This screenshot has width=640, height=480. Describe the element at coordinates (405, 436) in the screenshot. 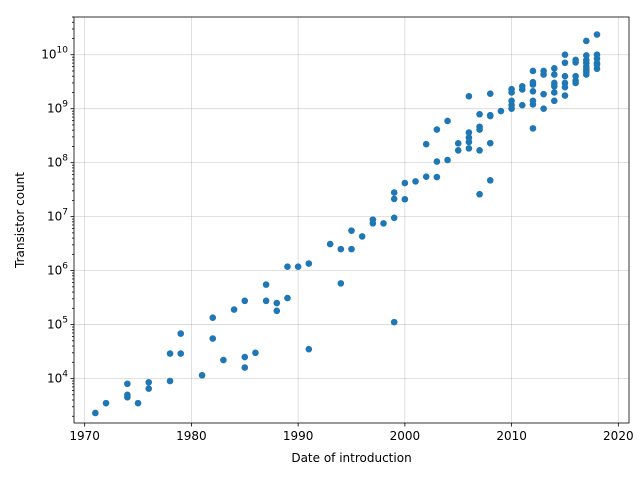

I see `x-tick-label: 2000` at that location.